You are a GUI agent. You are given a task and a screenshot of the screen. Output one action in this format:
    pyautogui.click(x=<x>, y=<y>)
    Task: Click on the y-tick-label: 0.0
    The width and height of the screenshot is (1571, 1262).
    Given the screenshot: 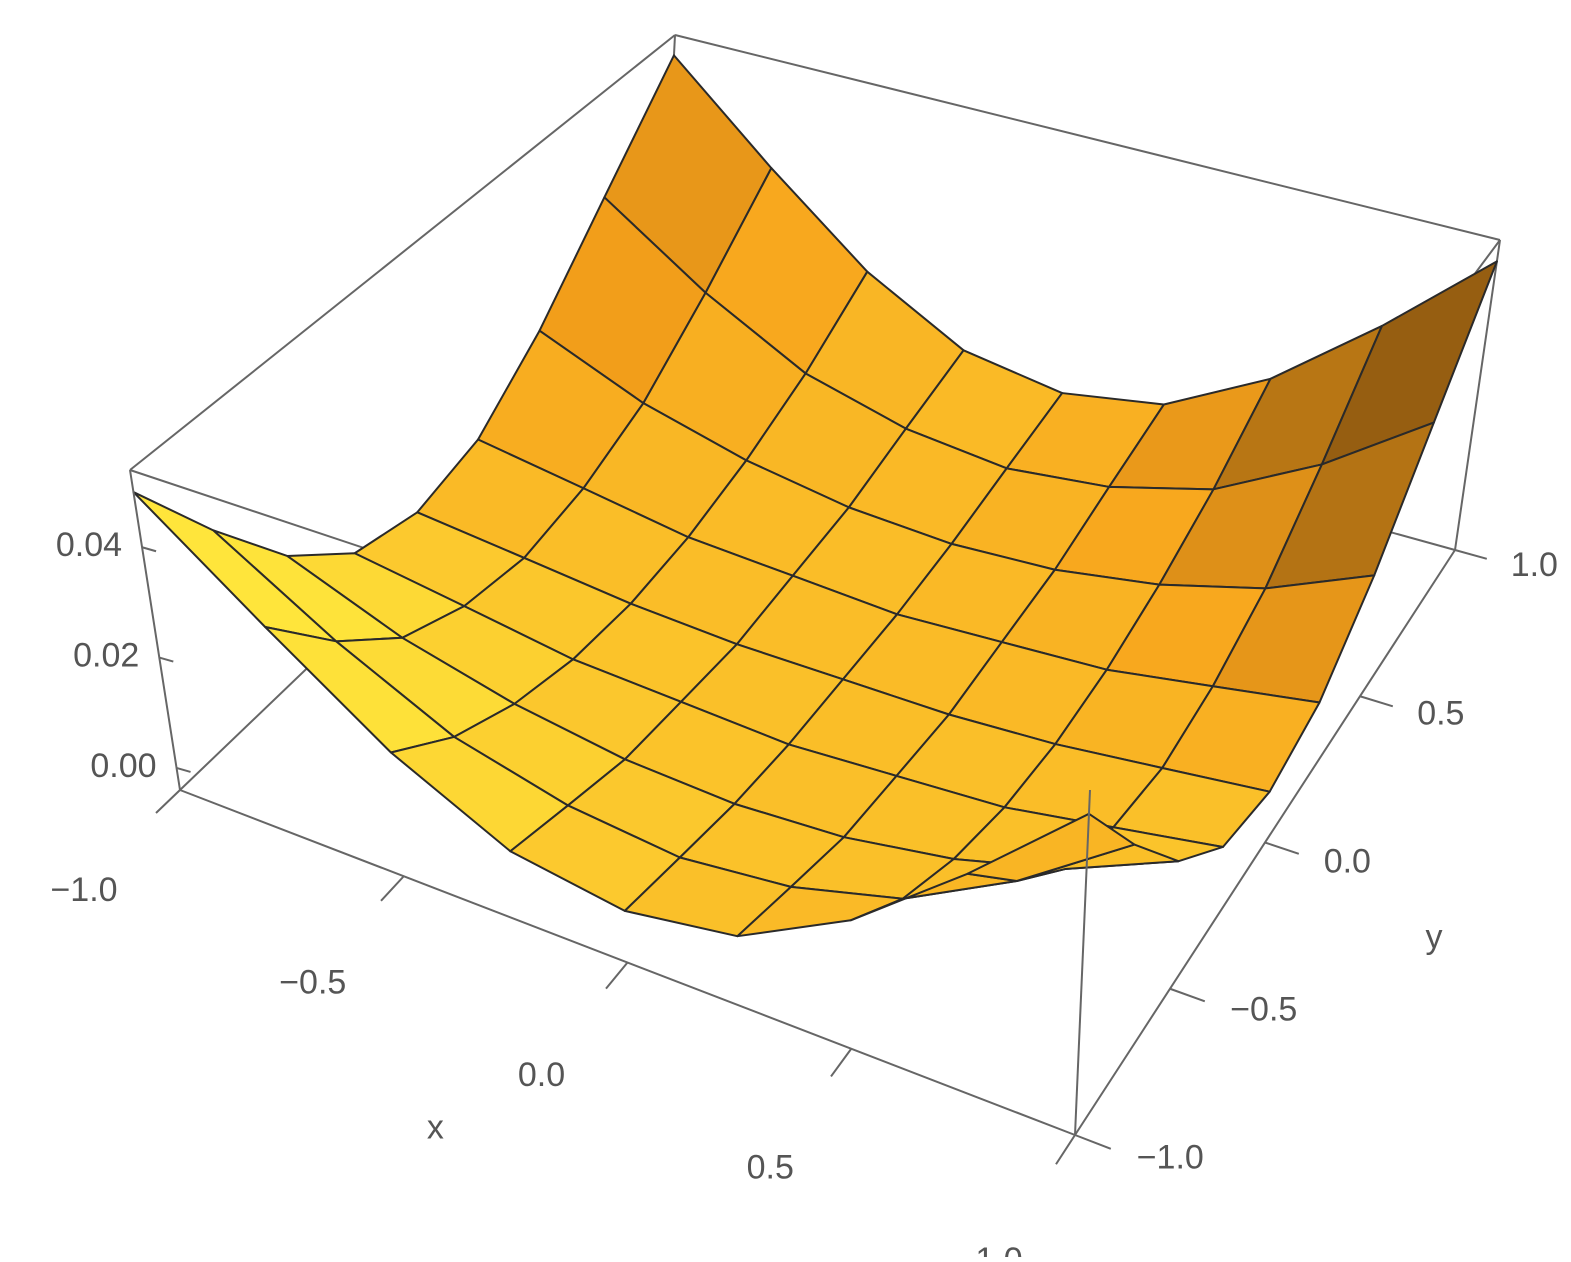 What is the action you would take?
    pyautogui.click(x=1347, y=861)
    